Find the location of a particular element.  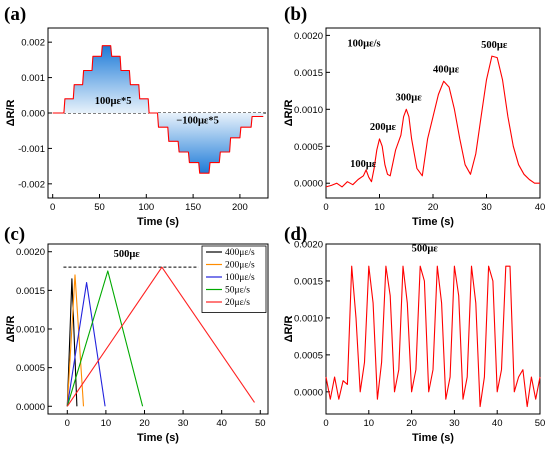

series-line-100με/s is located at coordinates (86, 344).